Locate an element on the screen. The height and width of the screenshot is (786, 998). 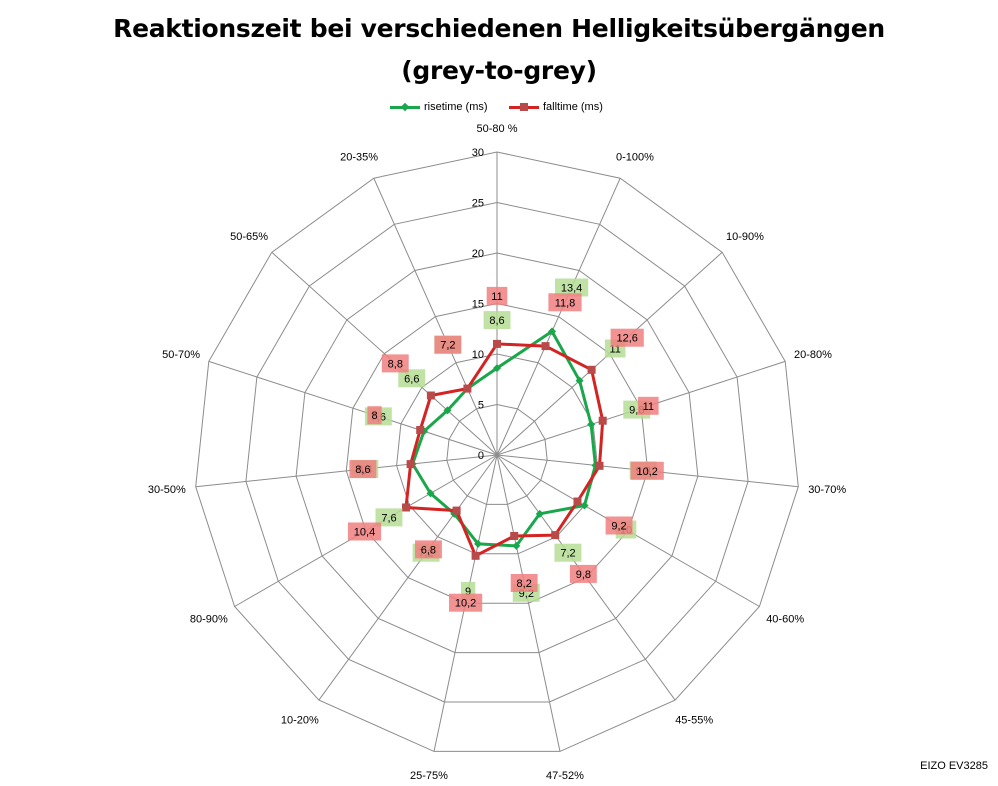
data-label-falltime: 12,6 is located at coordinates (626, 339).